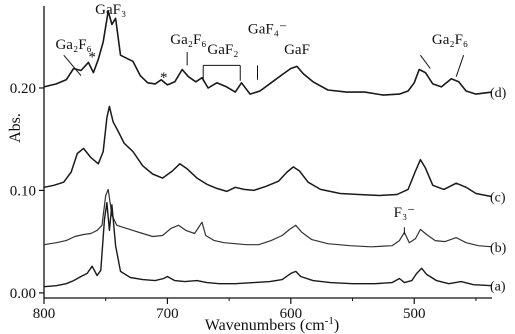  Describe the element at coordinates (297, 50) in the screenshot. I see `peak-label: GaF` at that location.